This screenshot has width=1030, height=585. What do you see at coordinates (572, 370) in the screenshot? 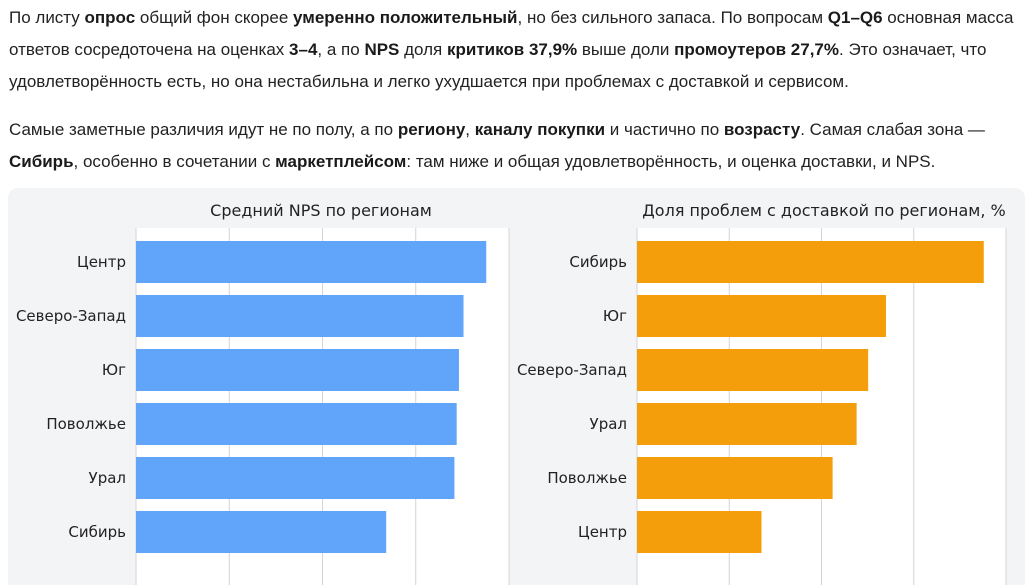
I see `chart-2-category-label: Северо-Запад` at bounding box center [572, 370].